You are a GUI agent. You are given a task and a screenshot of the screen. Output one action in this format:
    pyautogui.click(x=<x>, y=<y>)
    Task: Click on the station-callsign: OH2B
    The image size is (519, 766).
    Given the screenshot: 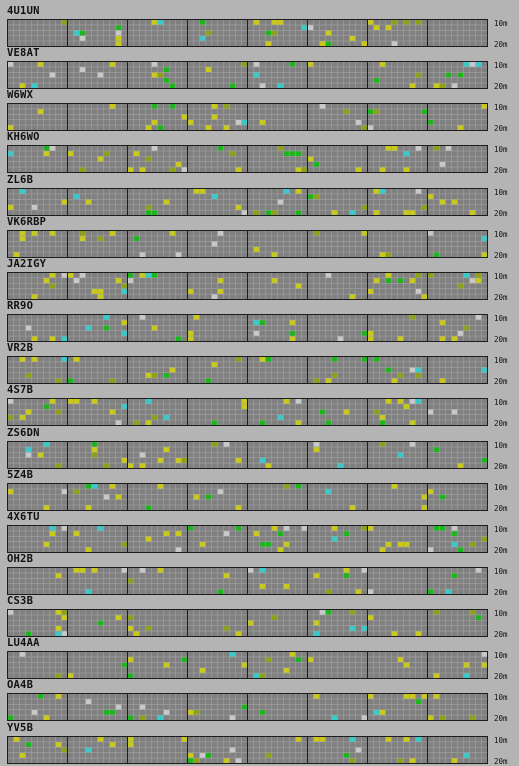 What is the action you would take?
    pyautogui.click(x=20, y=558)
    